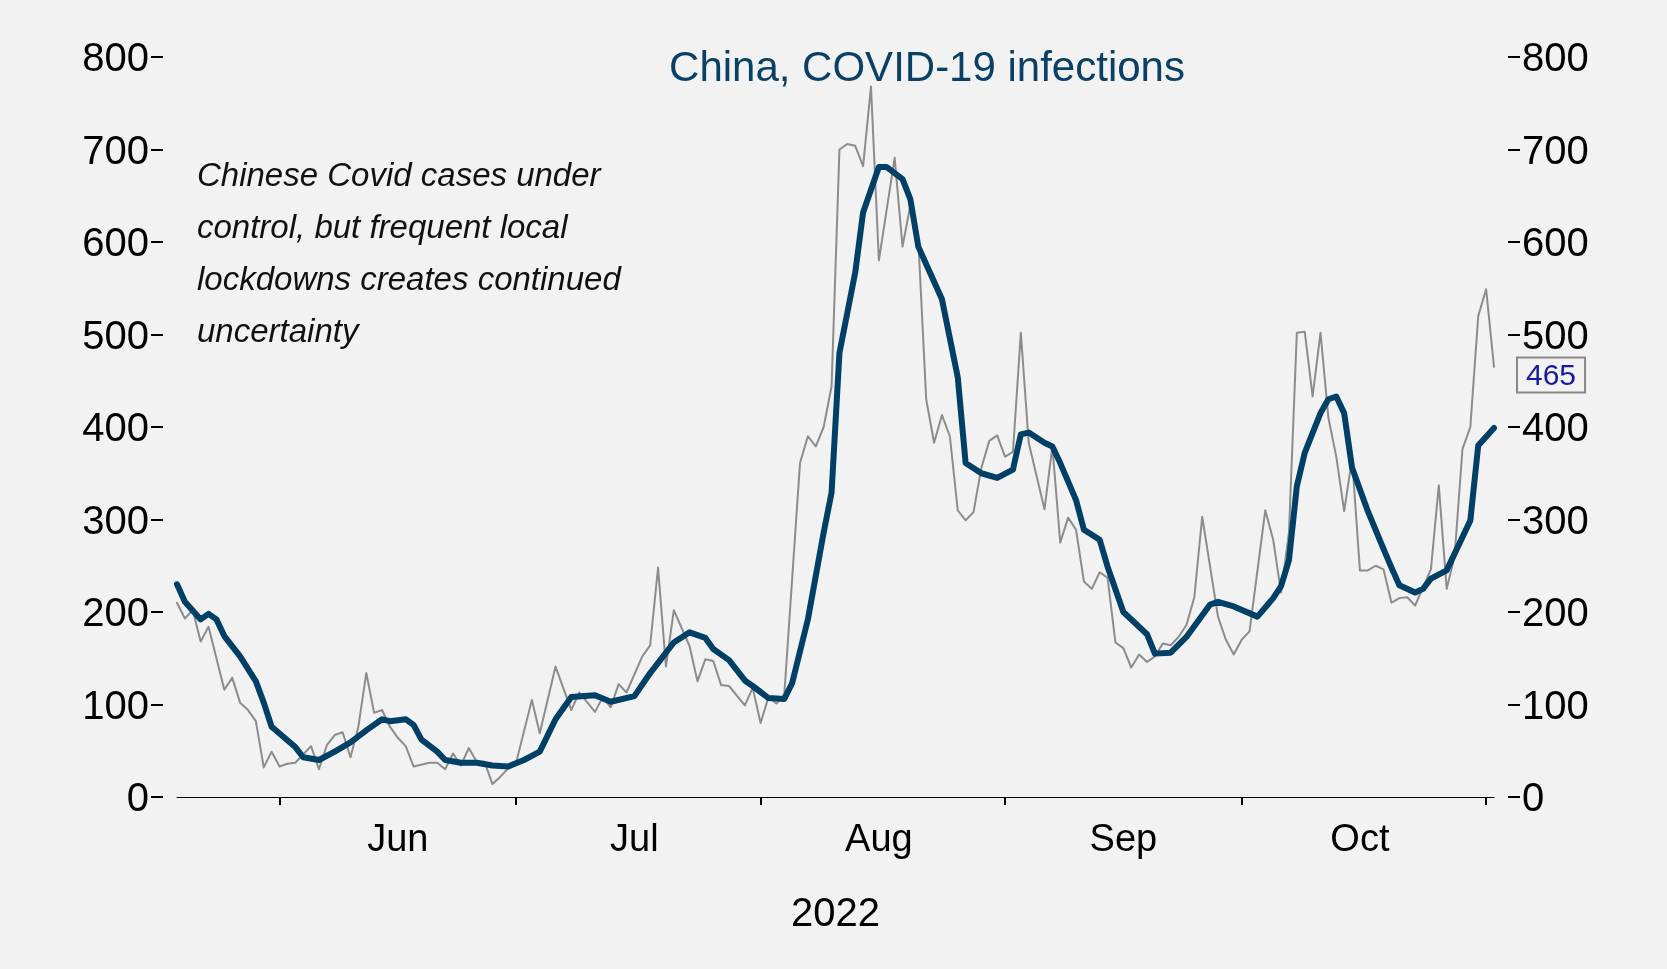 This screenshot has width=1667, height=969. I want to click on y-tick-label: 100, so click(115, 704).